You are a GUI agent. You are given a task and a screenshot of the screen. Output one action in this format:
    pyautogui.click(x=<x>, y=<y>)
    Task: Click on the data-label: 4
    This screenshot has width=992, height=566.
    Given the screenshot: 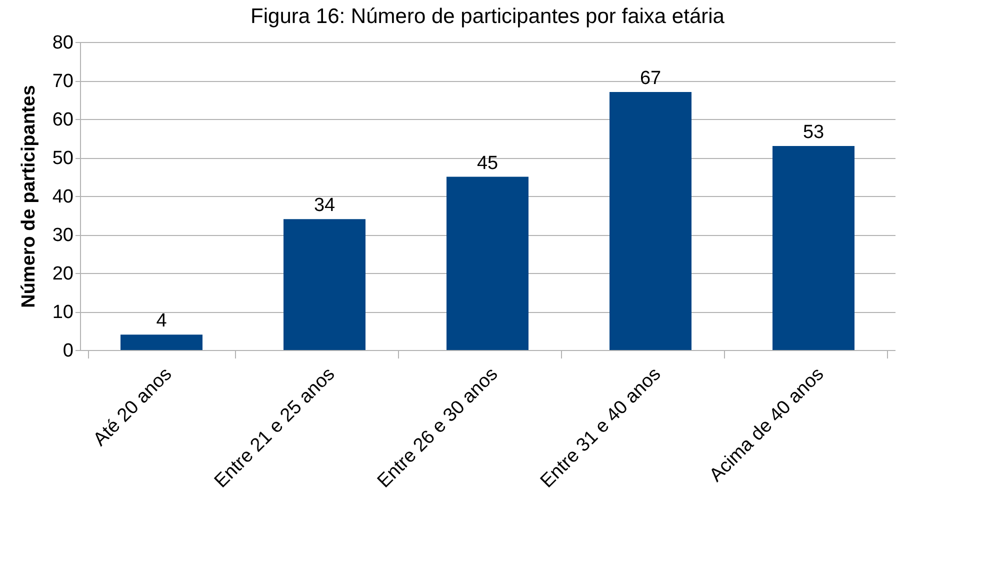 What is the action you would take?
    pyautogui.click(x=162, y=321)
    